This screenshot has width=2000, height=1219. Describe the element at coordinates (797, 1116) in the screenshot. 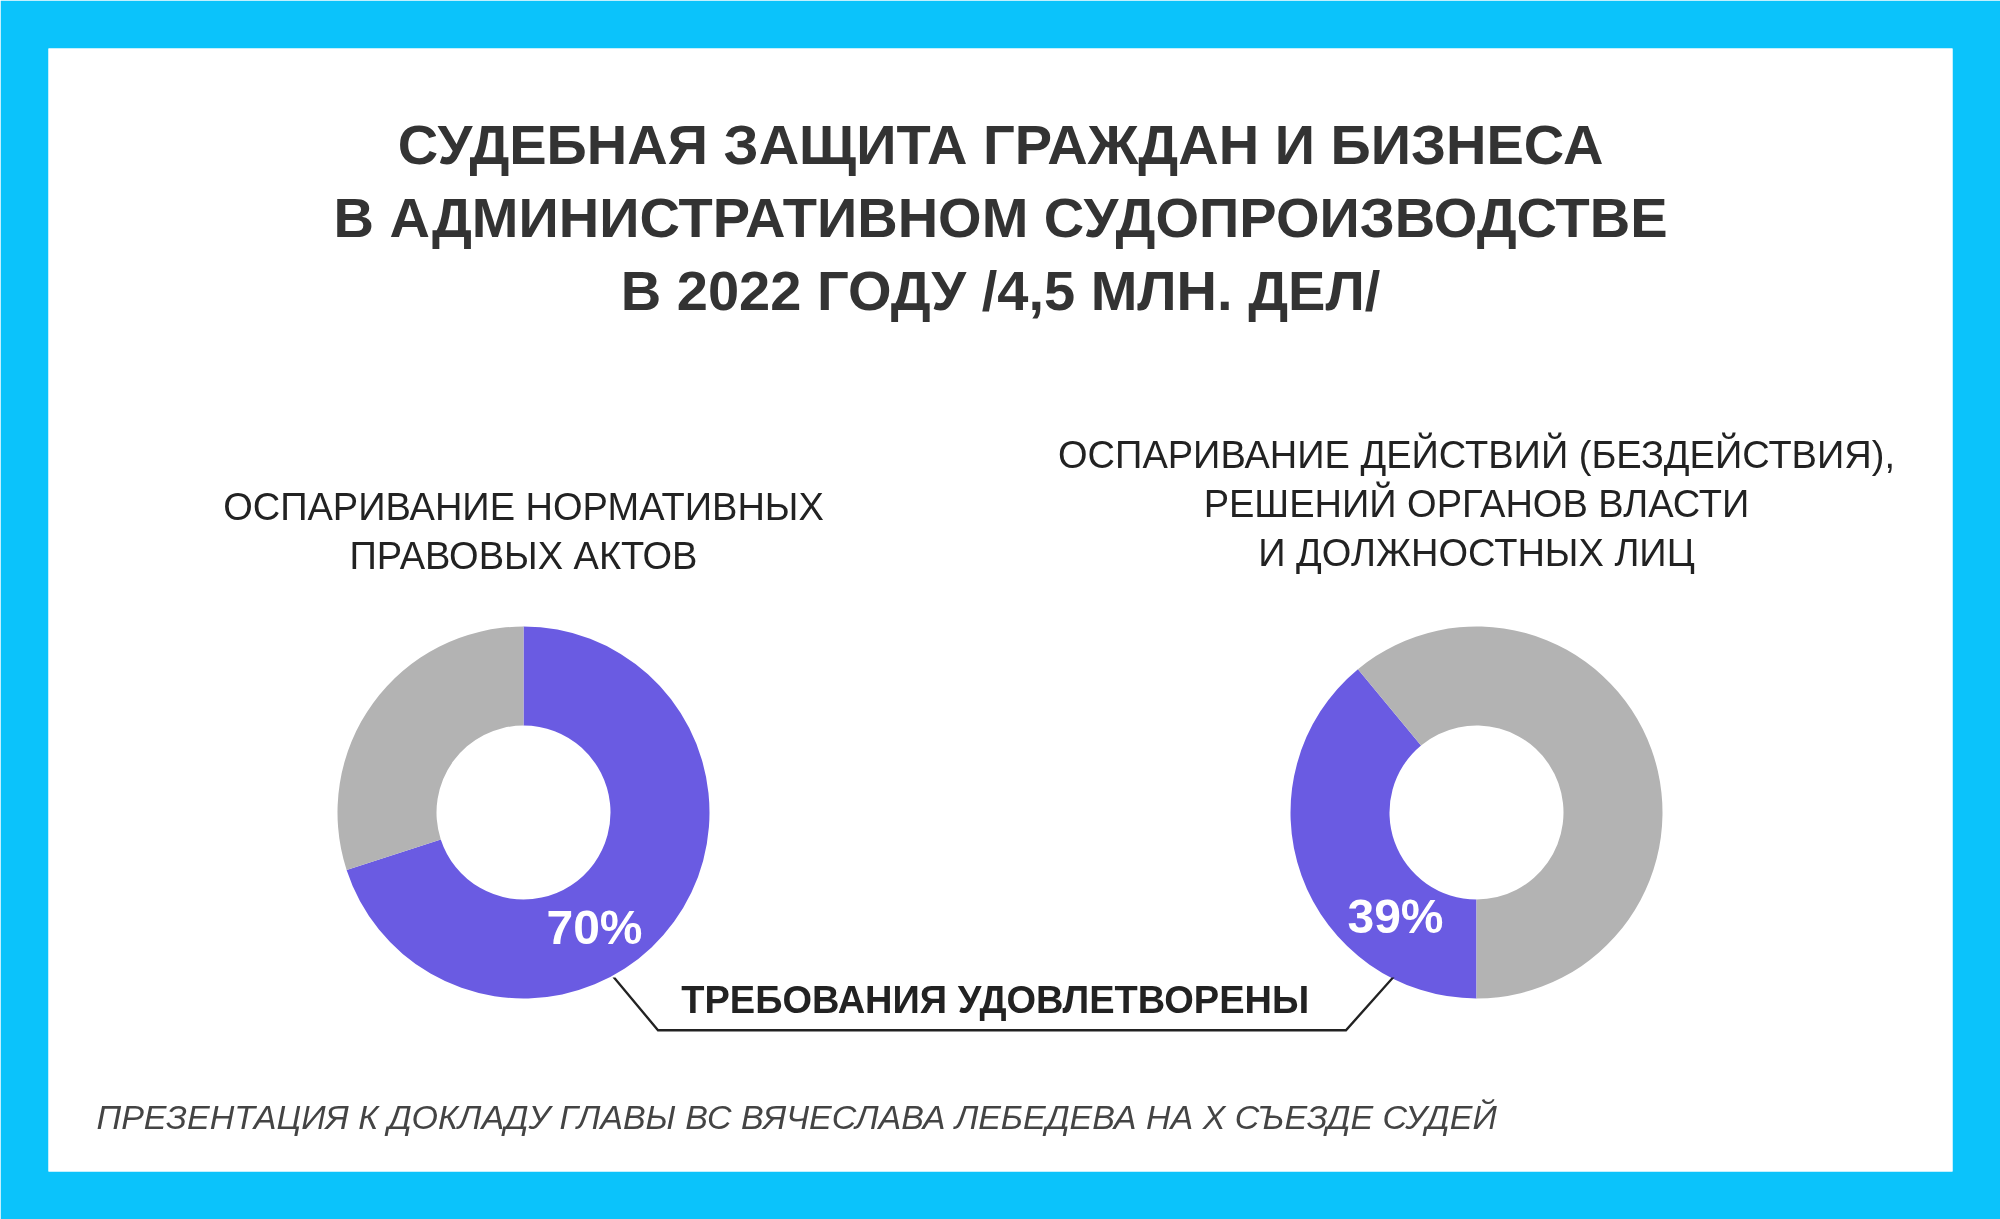

I see `text: ПРЕЗЕНТАЦИЯ К ДОКЛАДУ ГЛАВЫ ВС ВЯЧЕСЛАВА ЛЕБЕДЕВА НА X СЪЕЗДЕ СУДЕЙ` at that location.